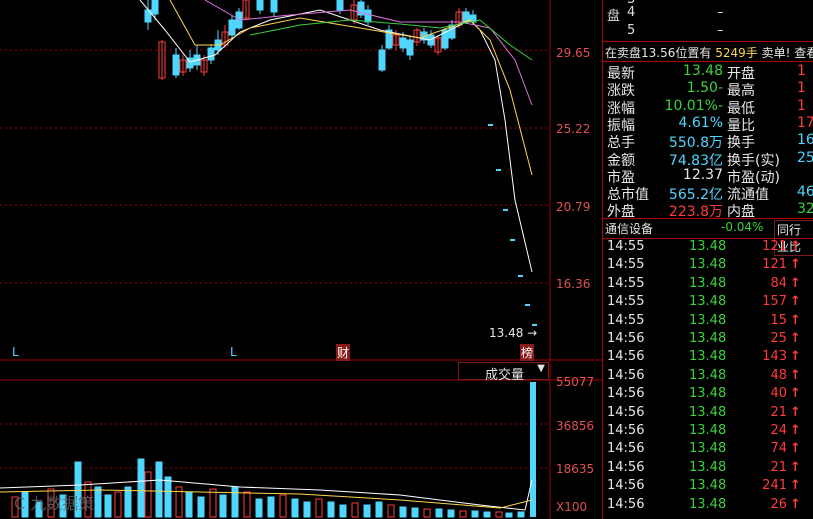  I want to click on order-level: 4, so click(631, 12).